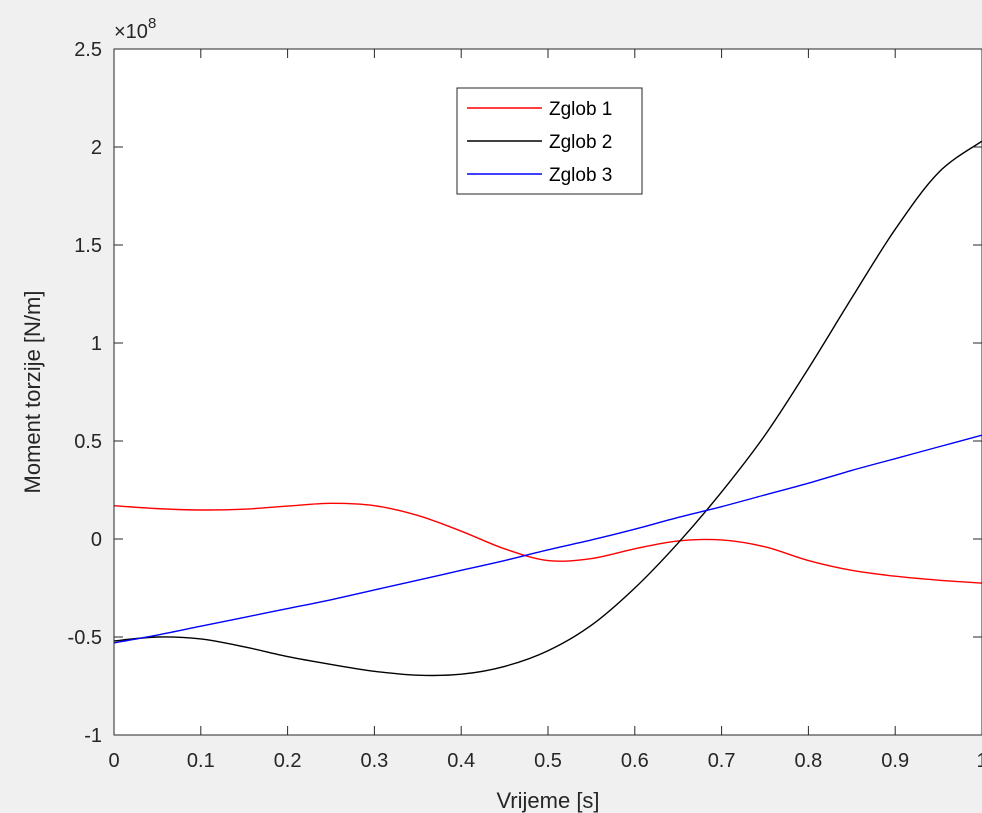 The height and width of the screenshot is (813, 982). I want to click on legend: Zglob 1 Zglob 2 Zglob 3, so click(549, 141).